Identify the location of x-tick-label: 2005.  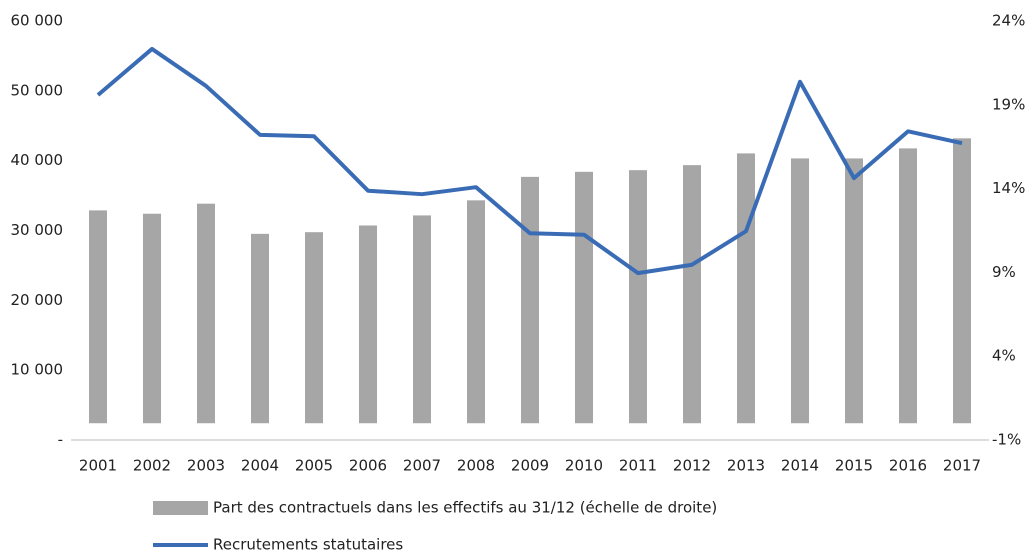
(314, 466).